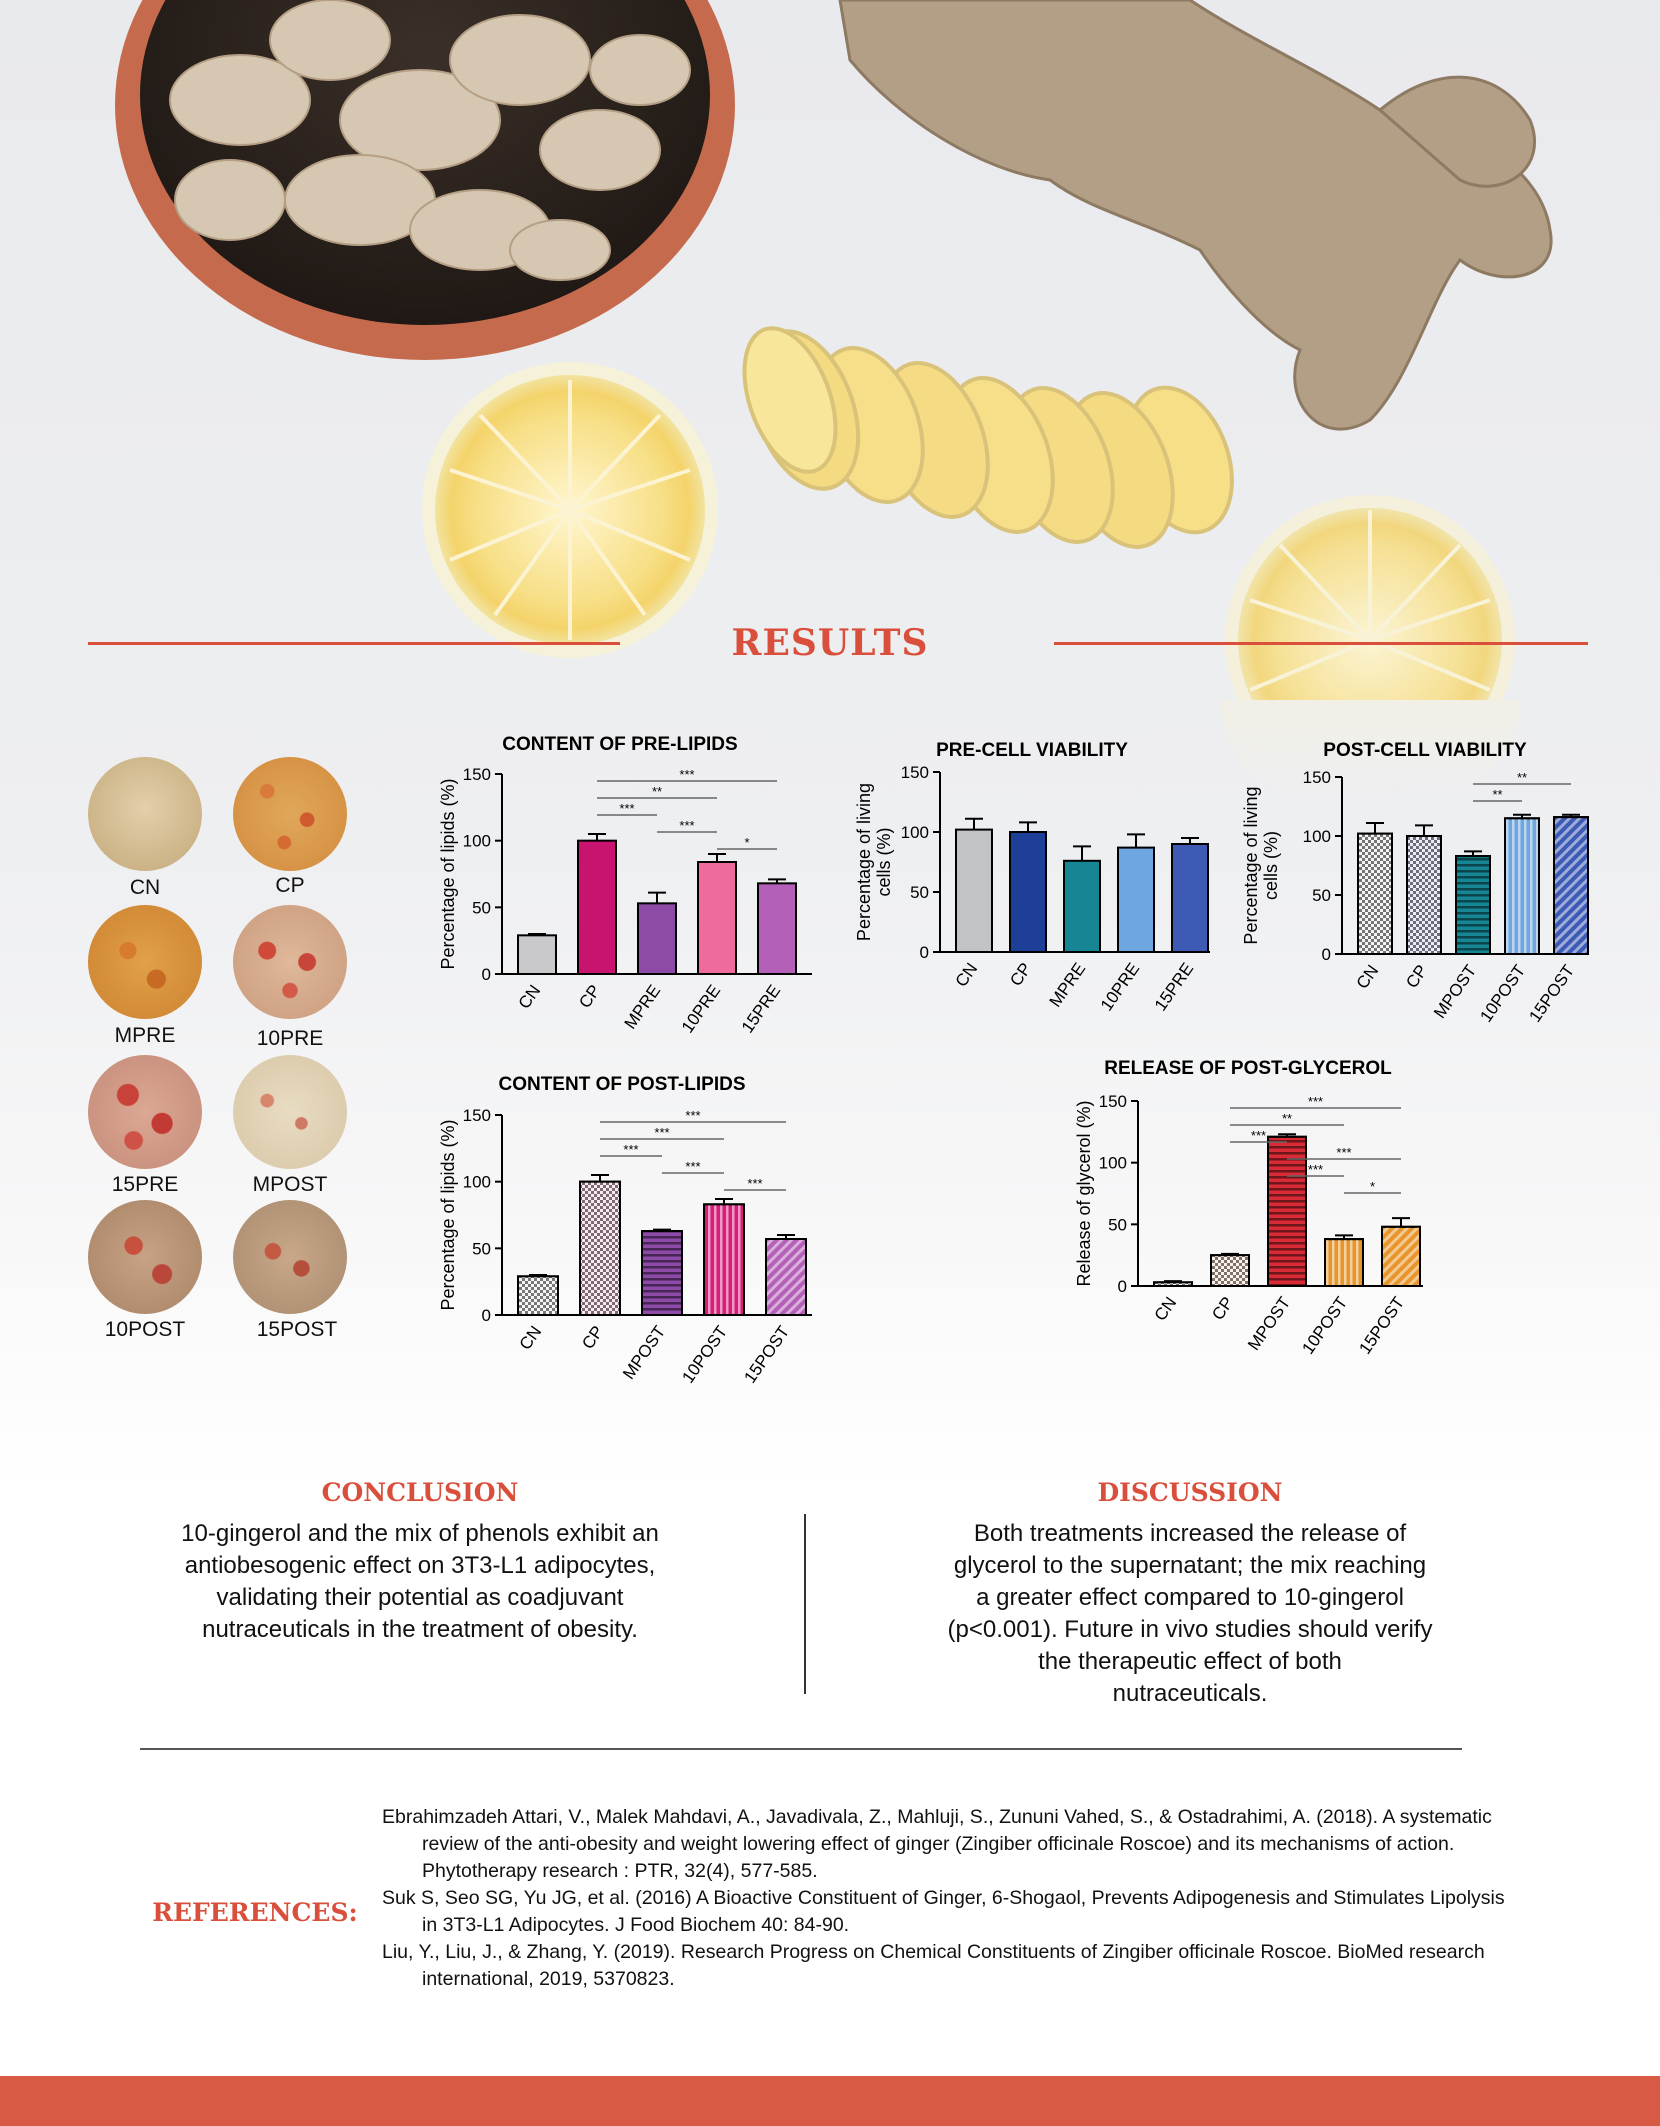 This screenshot has width=1660, height=2126. I want to click on conclusion-title: CONCLUSION, so click(420, 1492).